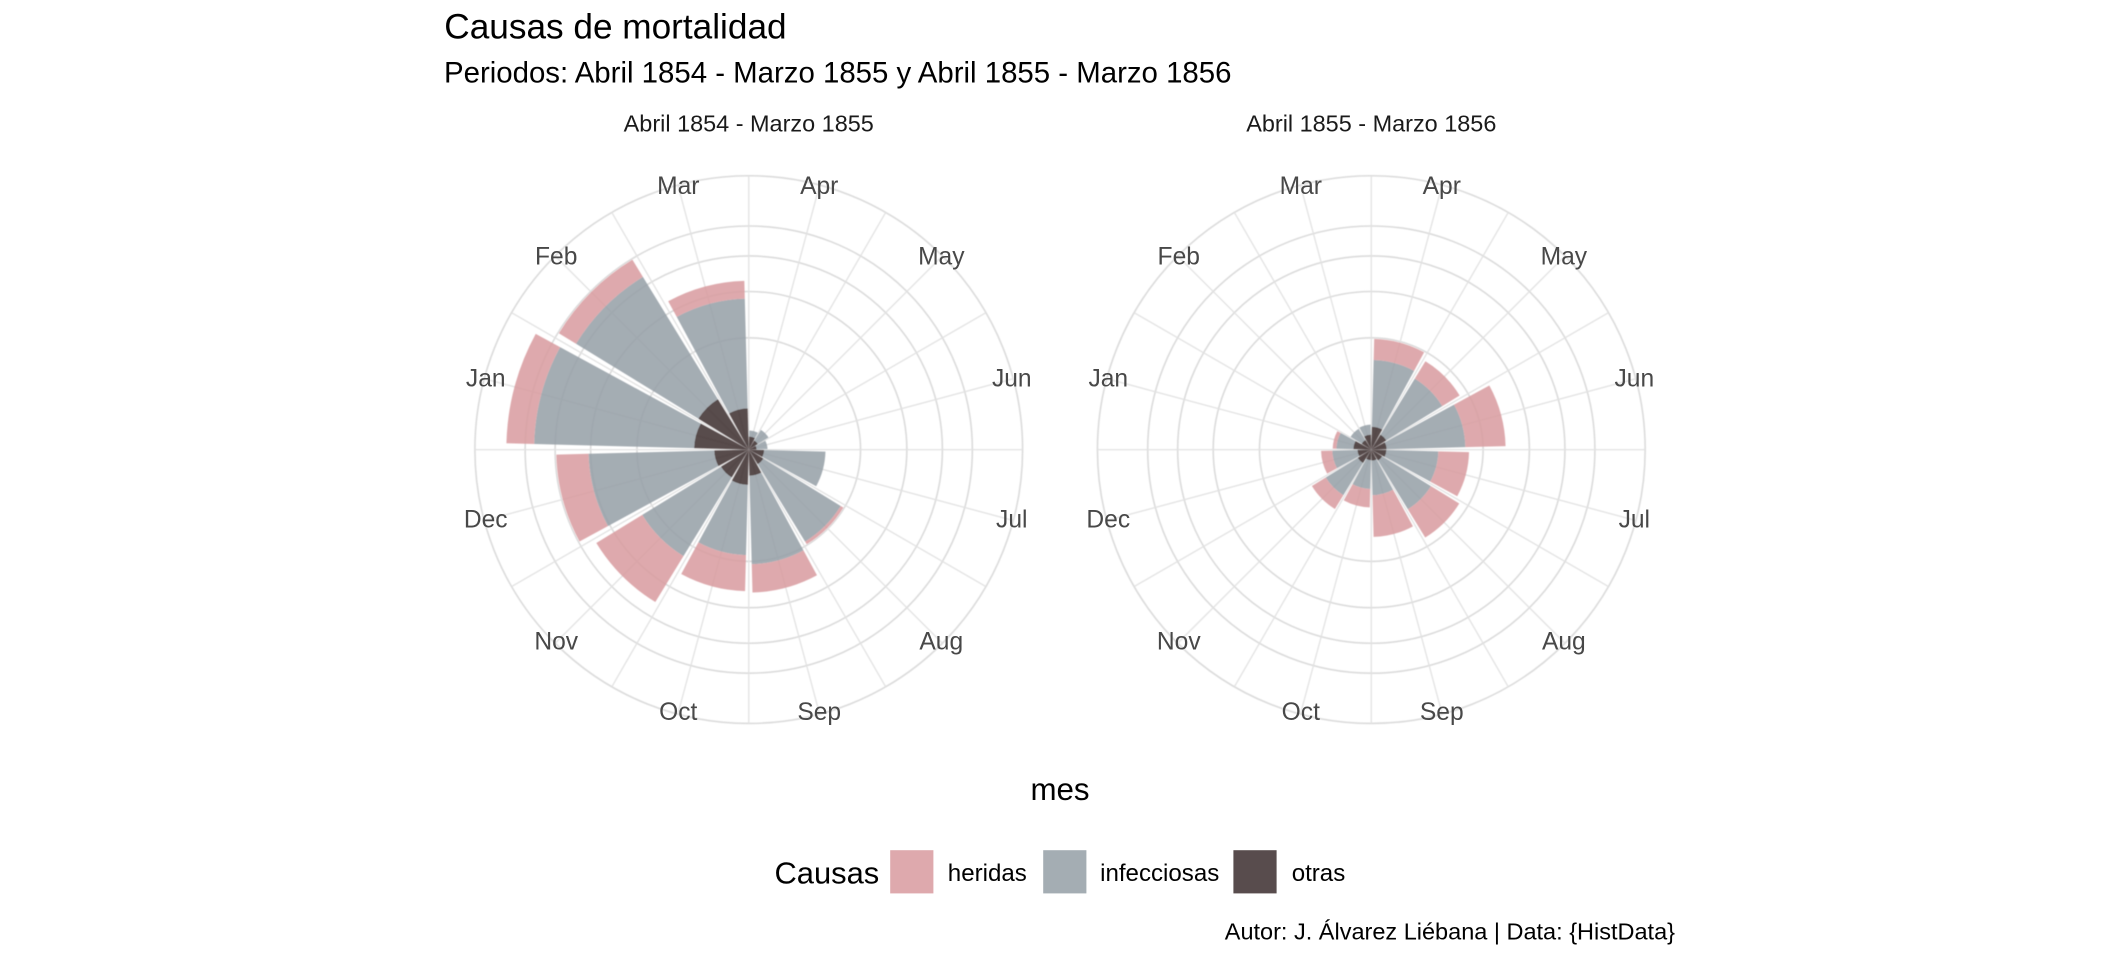 This screenshot has width=2112, height=965. What do you see at coordinates (1371, 124) in the screenshot?
I see `svg-text: Abril 1855 - Marzo 1856` at bounding box center [1371, 124].